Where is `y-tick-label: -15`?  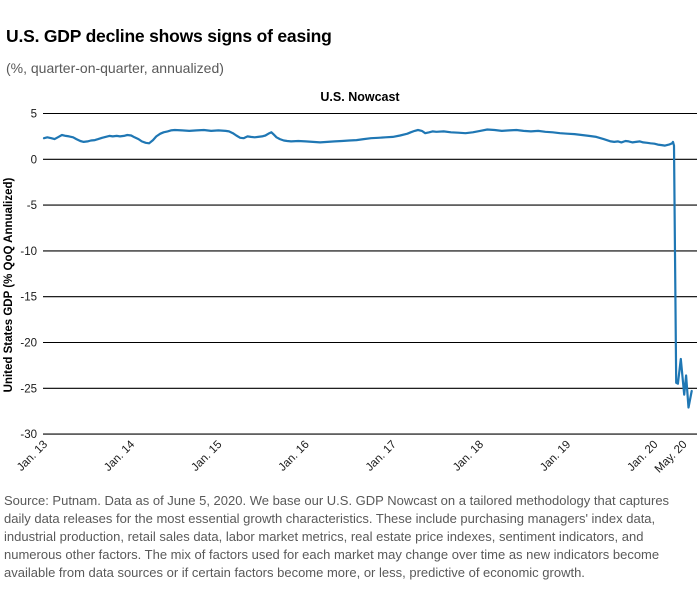 y-tick-label: -15 is located at coordinates (28, 298).